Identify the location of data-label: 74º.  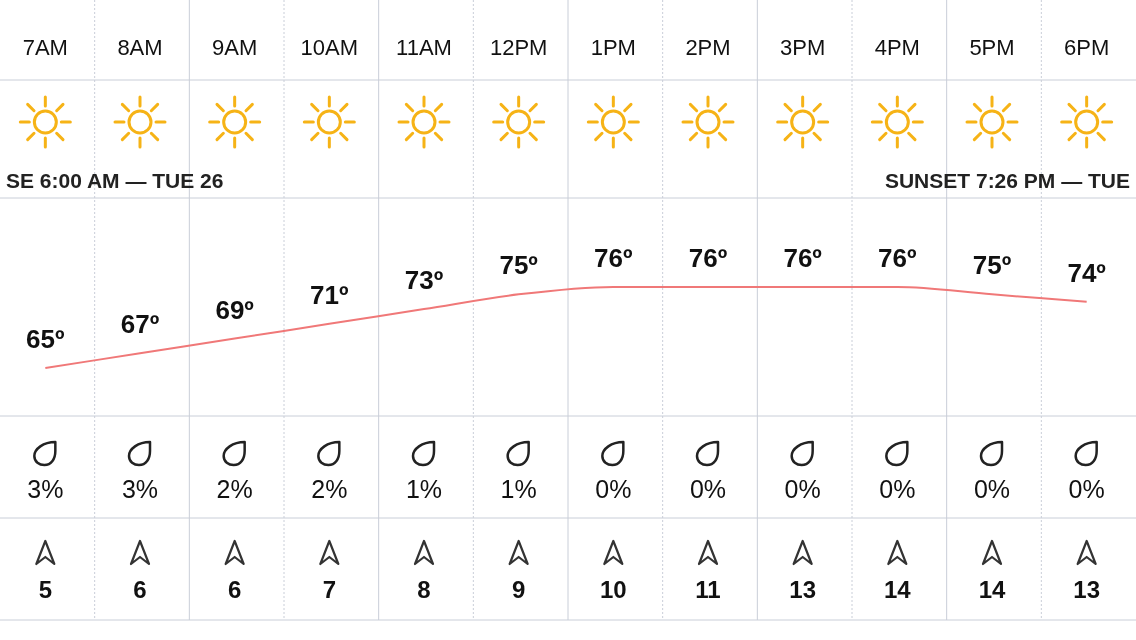
(1087, 272).